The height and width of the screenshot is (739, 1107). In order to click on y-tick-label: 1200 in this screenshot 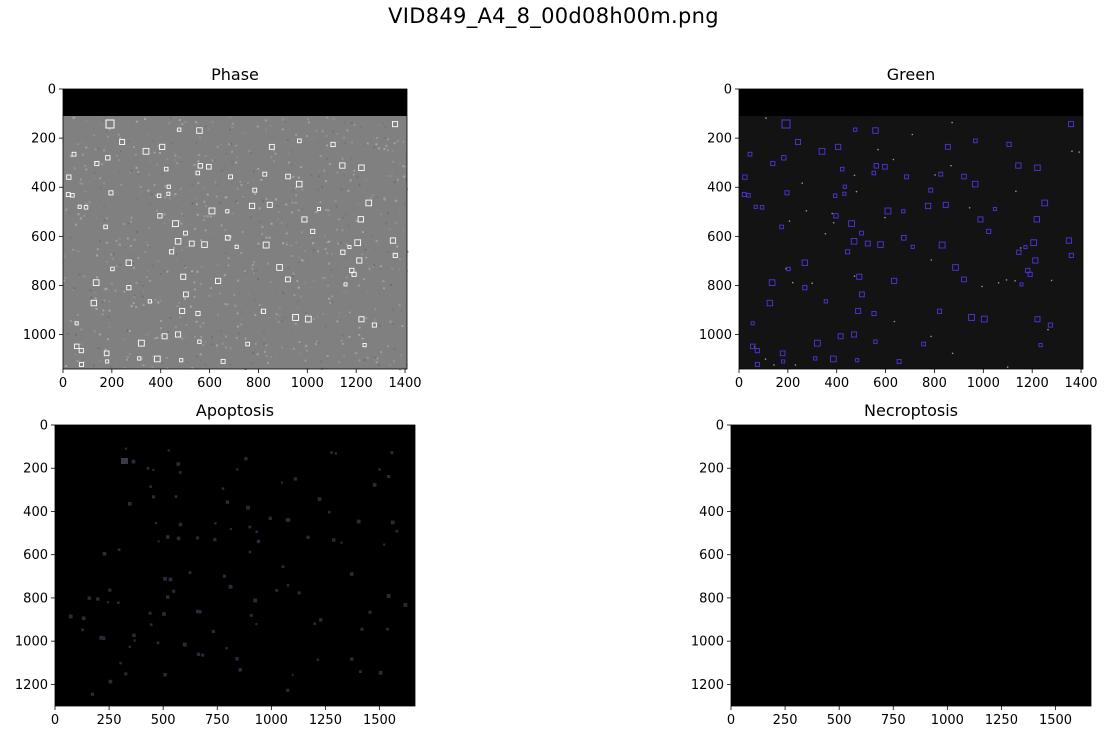, I will do `click(707, 685)`.